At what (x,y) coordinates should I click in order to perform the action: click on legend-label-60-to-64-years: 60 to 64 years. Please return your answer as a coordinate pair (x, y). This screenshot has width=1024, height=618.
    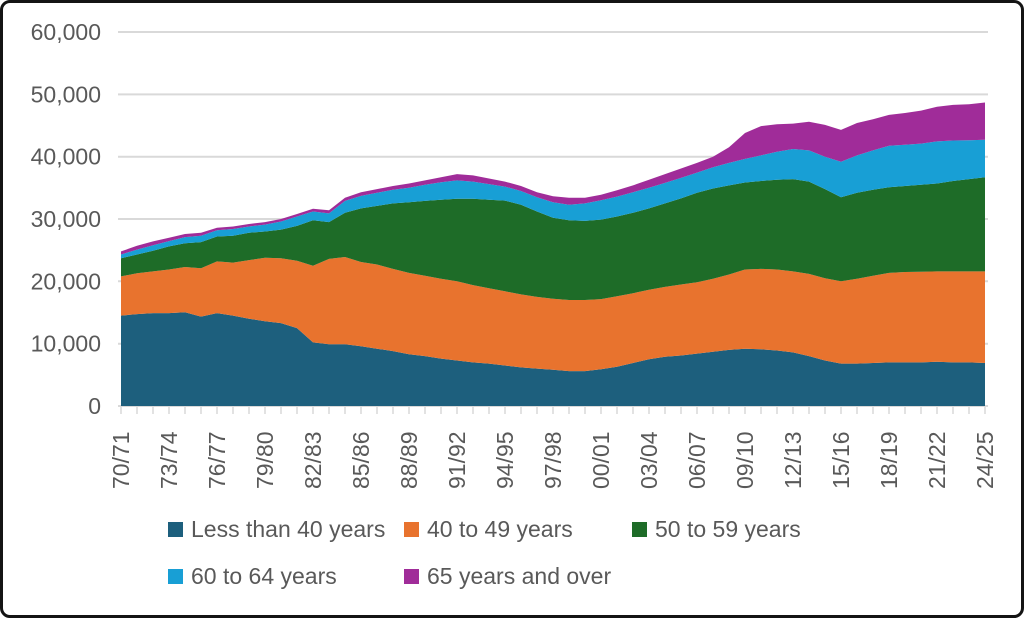
    Looking at the image, I should click on (264, 576).